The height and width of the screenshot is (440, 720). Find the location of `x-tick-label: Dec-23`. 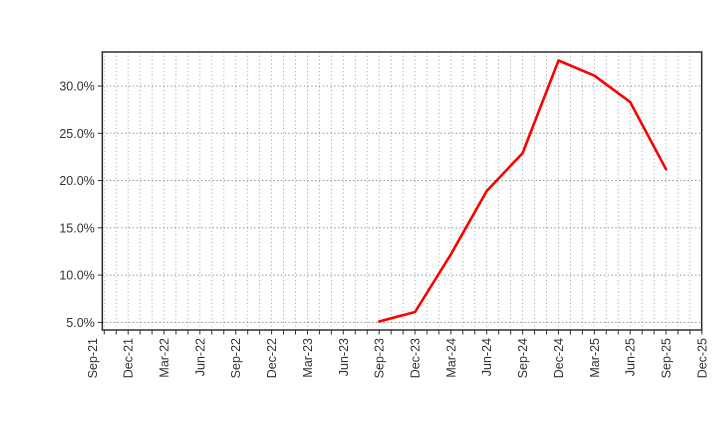

x-tick-label: Dec-23 is located at coordinates (416, 358).